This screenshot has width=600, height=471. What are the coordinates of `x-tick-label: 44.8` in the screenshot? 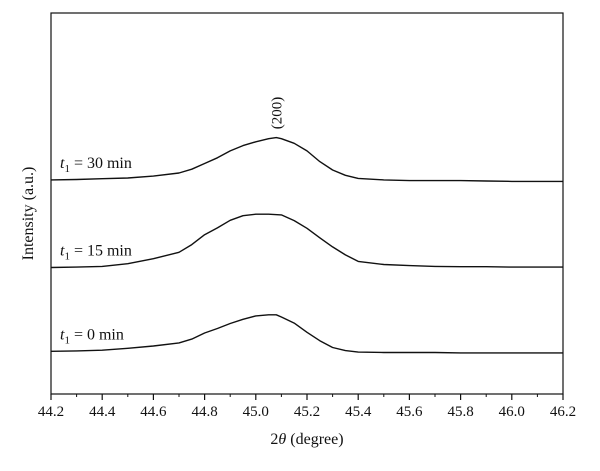 It's located at (204, 412).